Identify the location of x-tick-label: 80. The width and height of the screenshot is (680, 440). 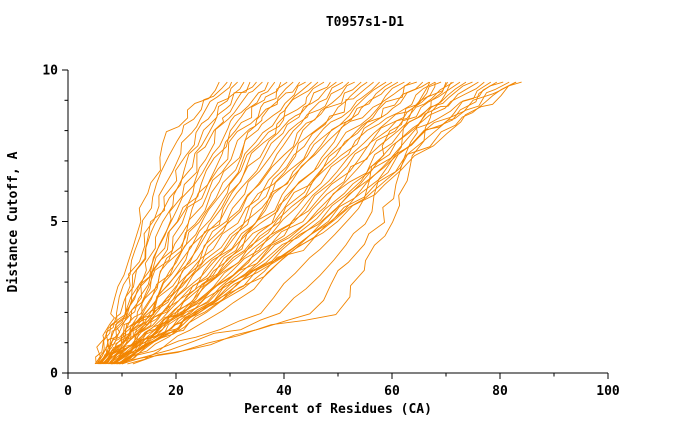
(500, 391).